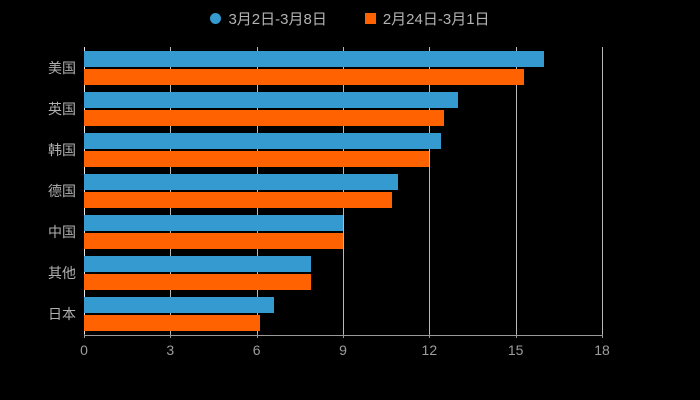  What do you see at coordinates (277, 19) in the screenshot?
I see `legend-label-series-1: 3月2日-3月8日` at bounding box center [277, 19].